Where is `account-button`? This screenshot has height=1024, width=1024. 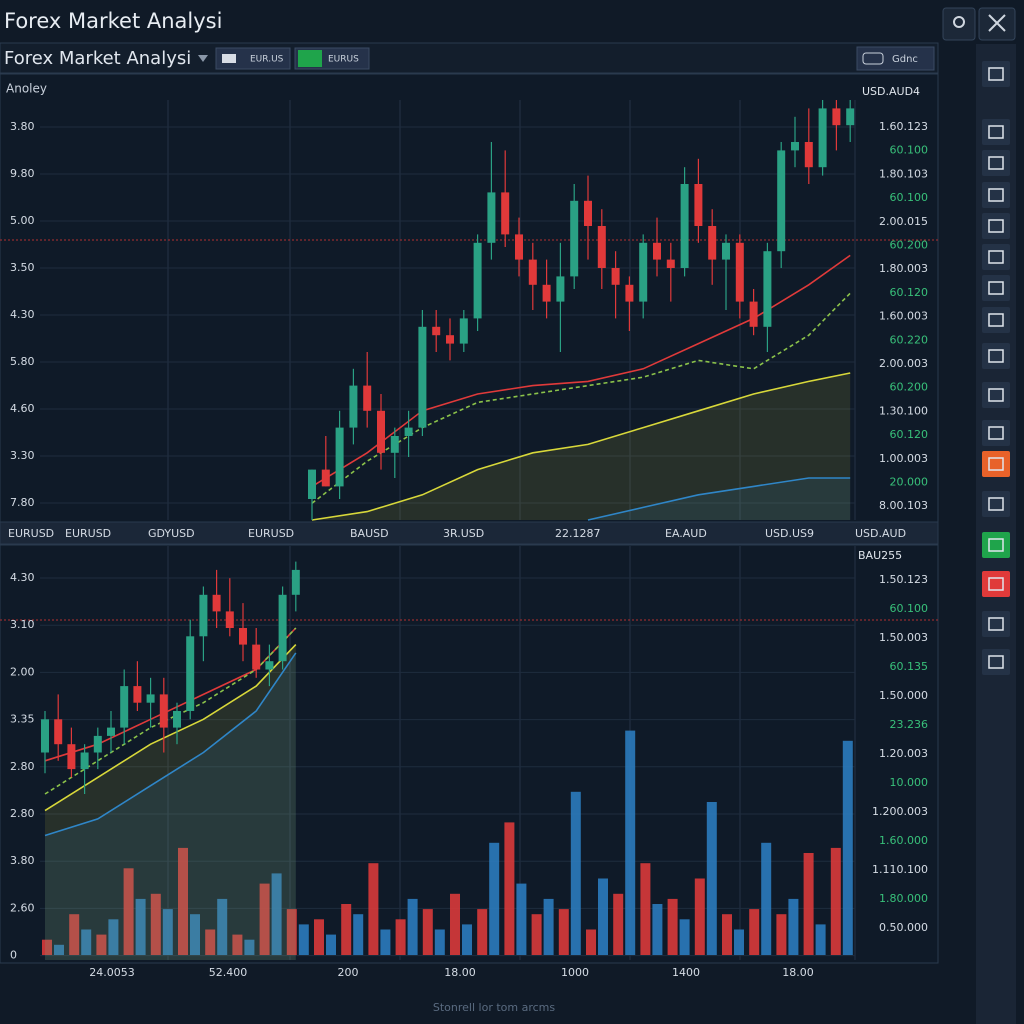 account-button is located at coordinates (959, 24).